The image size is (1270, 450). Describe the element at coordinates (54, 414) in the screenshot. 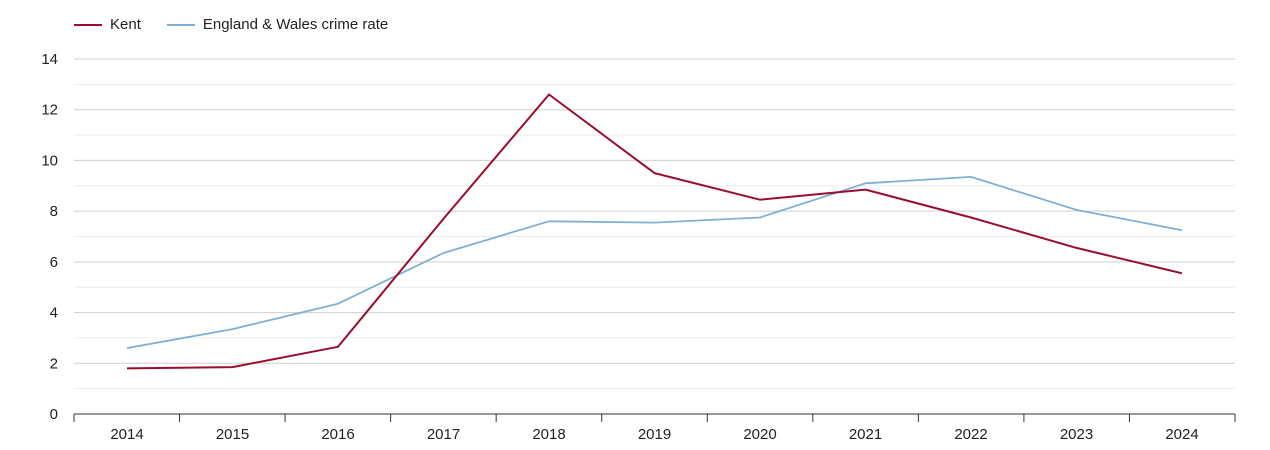

I see `y-tick-label: 0` at that location.